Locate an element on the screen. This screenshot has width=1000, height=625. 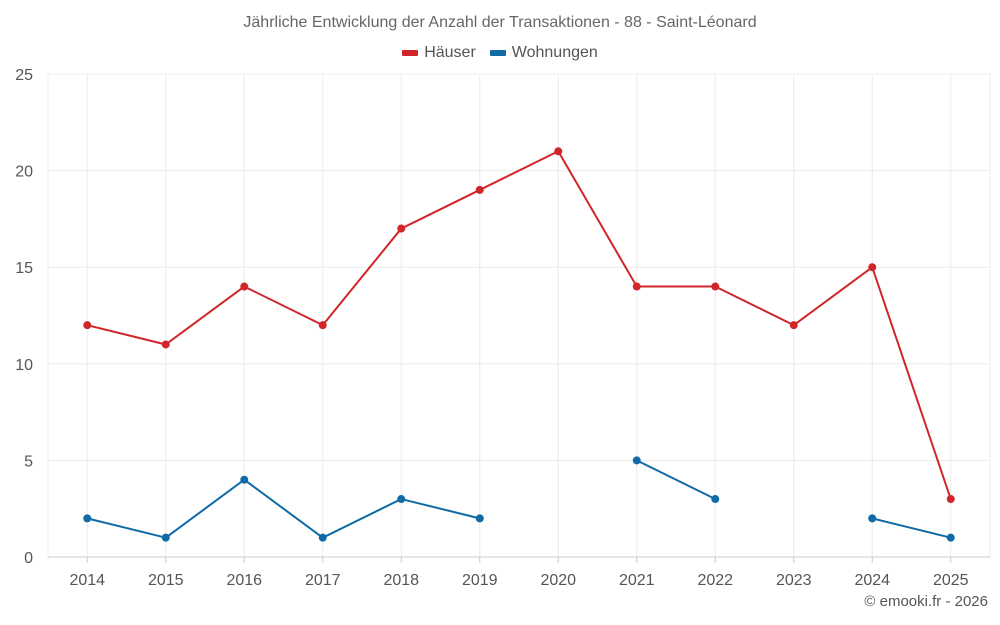
legend-item-houses: Häuser is located at coordinates (439, 53).